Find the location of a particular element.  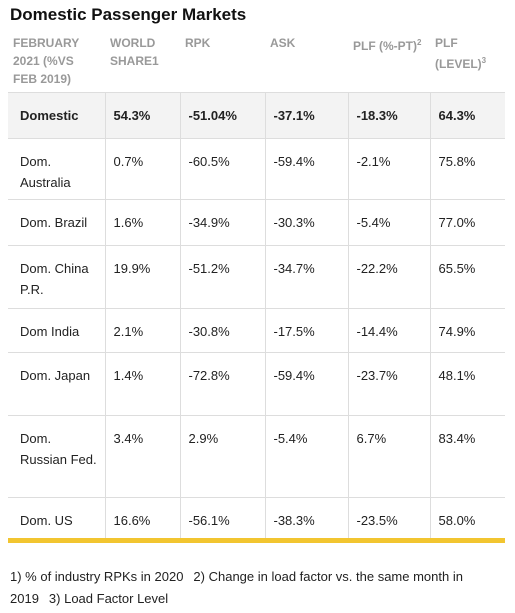

value-cell: -23.5% is located at coordinates (388, 520).